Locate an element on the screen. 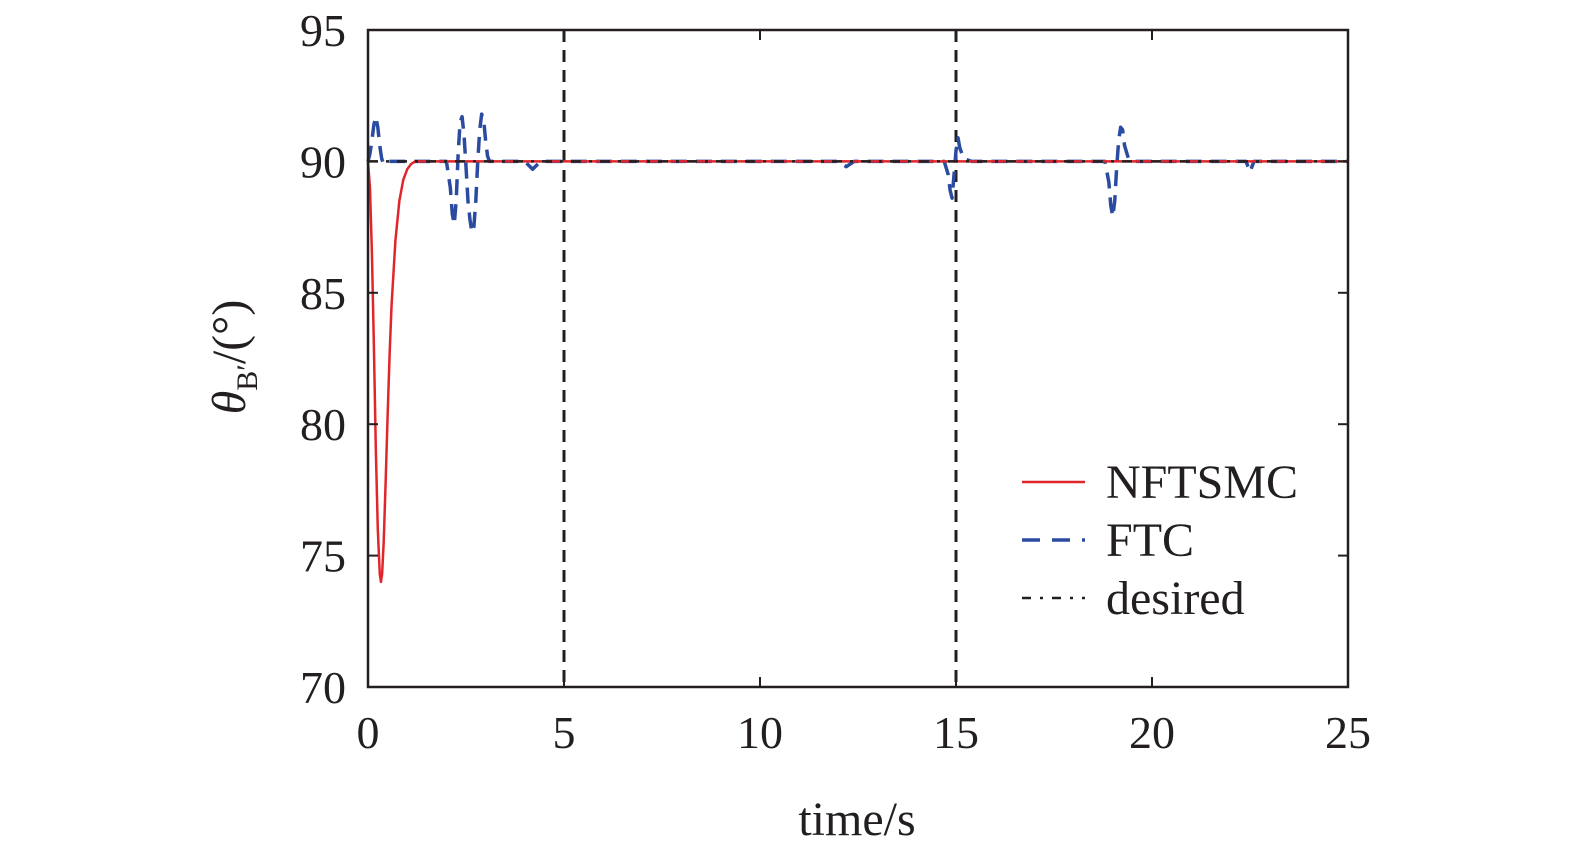 The height and width of the screenshot is (857, 1575). x-tick-label: 0 is located at coordinates (368, 732).